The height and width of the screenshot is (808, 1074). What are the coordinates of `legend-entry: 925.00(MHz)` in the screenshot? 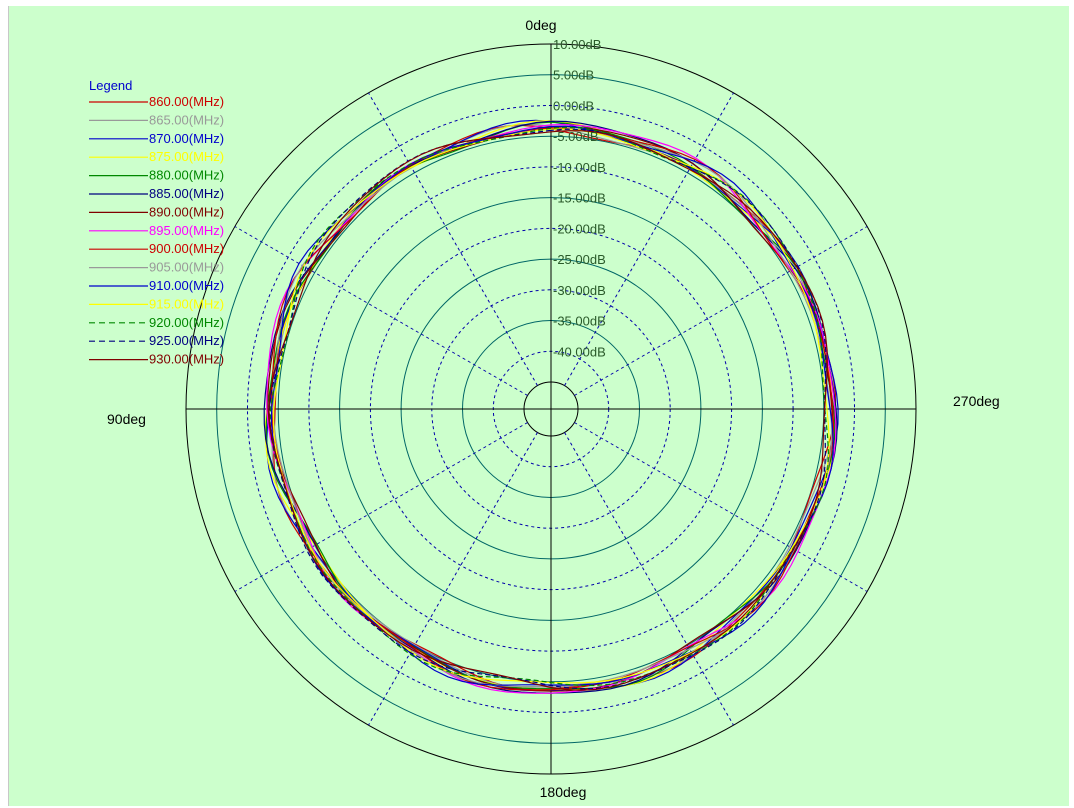 It's located at (186, 340).